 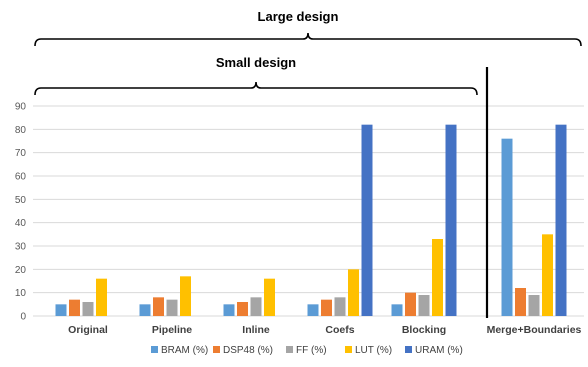 I want to click on bar-lut-blocking, so click(x=437, y=277).